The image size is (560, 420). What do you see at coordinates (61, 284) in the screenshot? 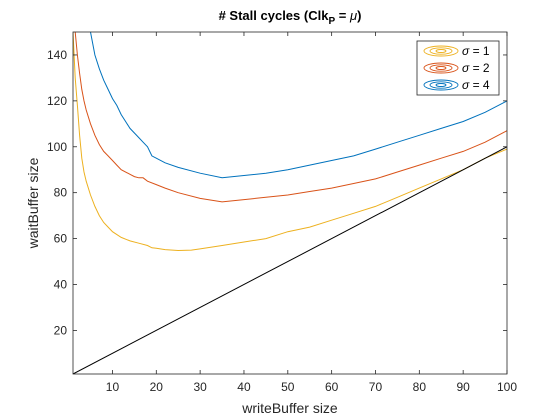
I see `y-tick-label: 40` at bounding box center [61, 284].